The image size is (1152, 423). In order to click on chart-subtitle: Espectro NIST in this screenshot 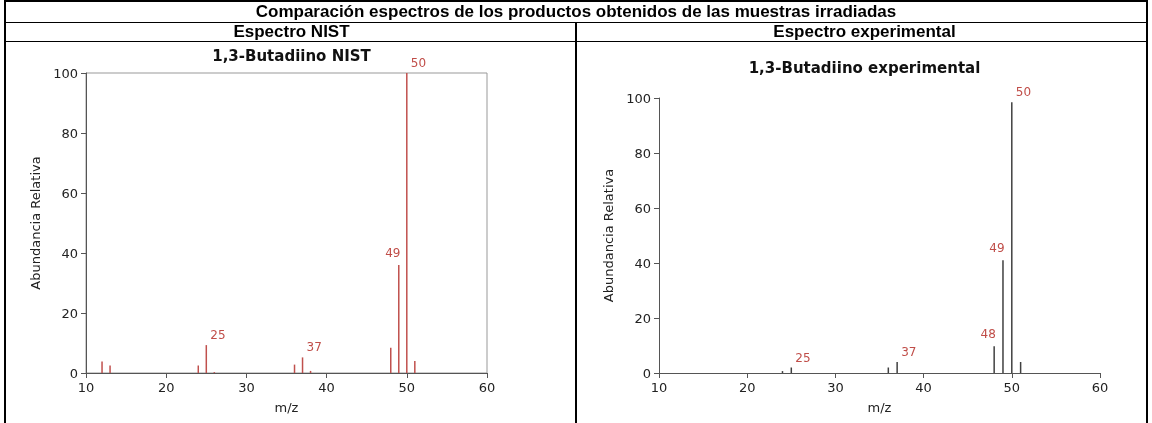, I will do `click(291, 31)`.